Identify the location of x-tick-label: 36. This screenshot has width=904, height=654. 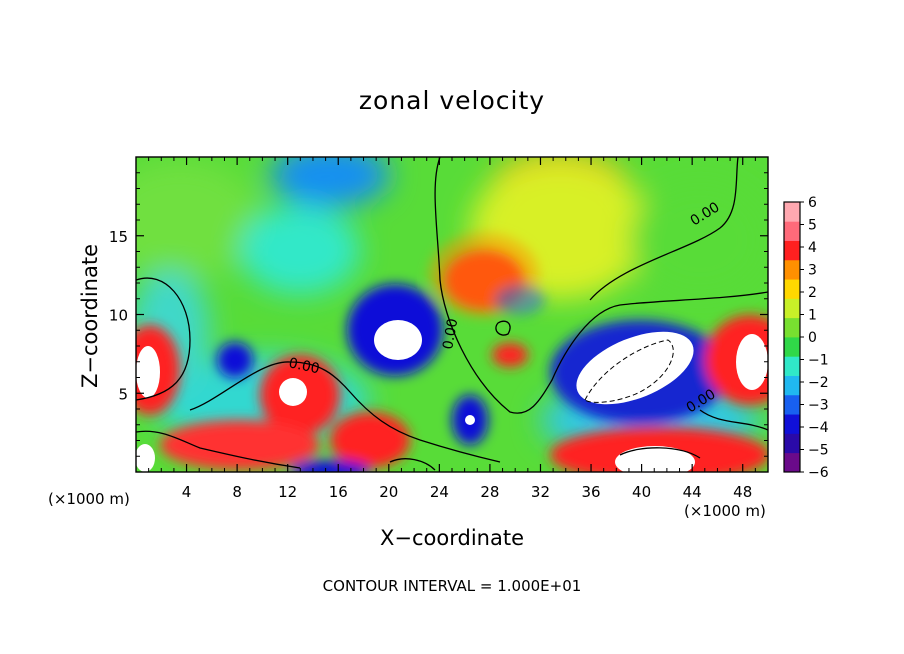
(590, 492).